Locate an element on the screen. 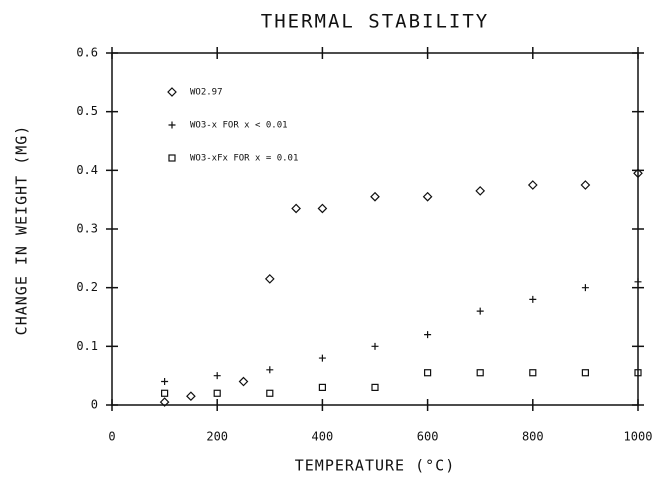 The image size is (659, 481). y-tick-label: 0 is located at coordinates (94, 405).